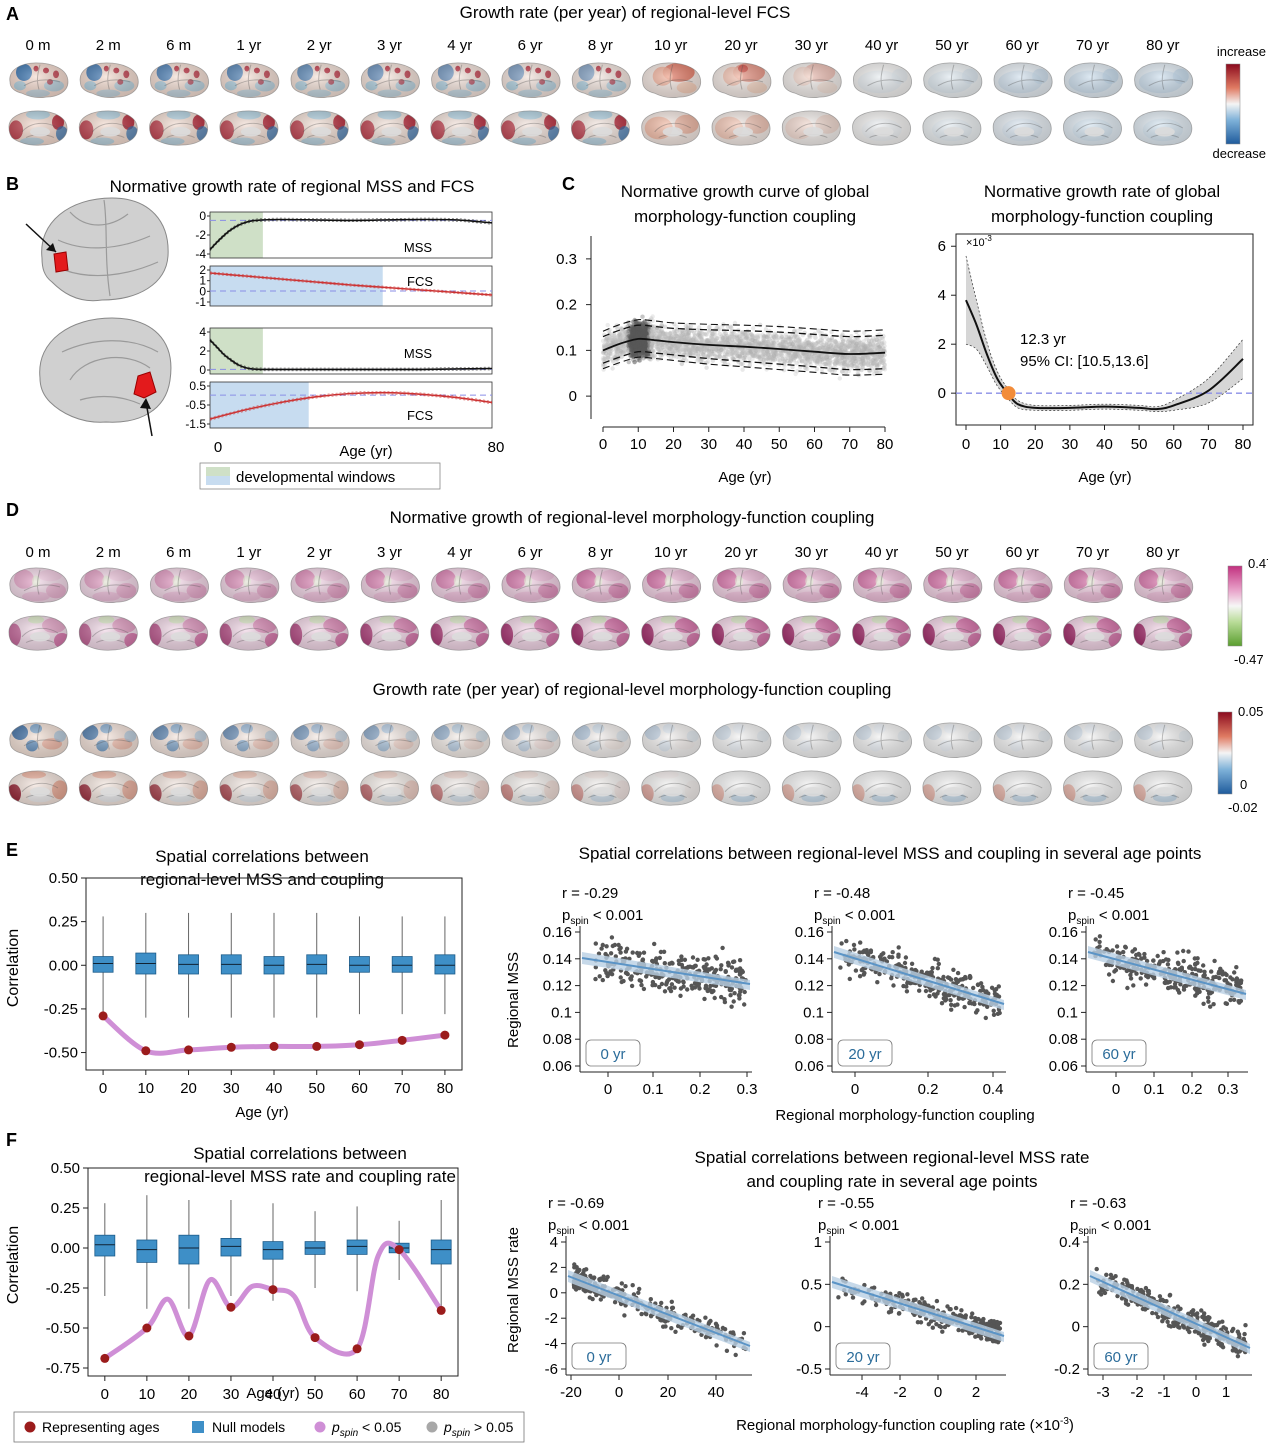  Describe the element at coordinates (202, 291) in the screenshot. I see `y-tick-label: 0` at that location.